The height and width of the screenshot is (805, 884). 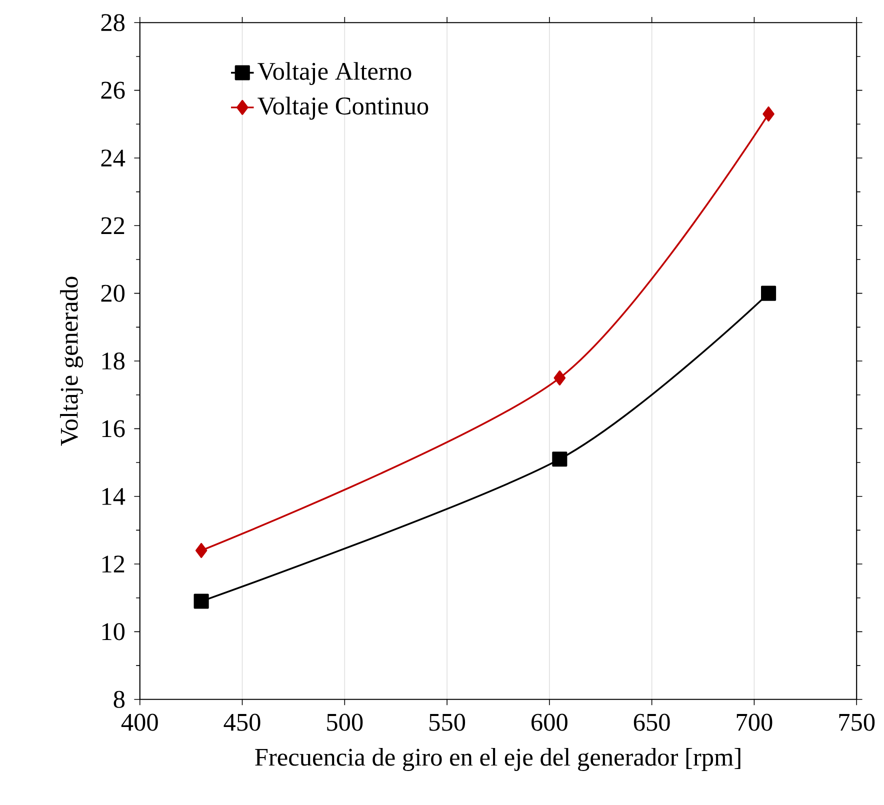 What do you see at coordinates (113, 361) in the screenshot?
I see `y-tick-label: 18` at bounding box center [113, 361].